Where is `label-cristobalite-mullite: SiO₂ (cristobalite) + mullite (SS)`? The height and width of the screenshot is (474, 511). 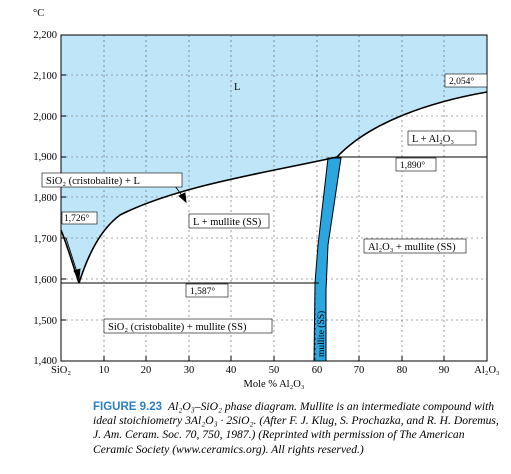
label-cristobalite-mullite: SiO₂ (cristobalite) + mullite (SS) is located at coordinates (177, 327).